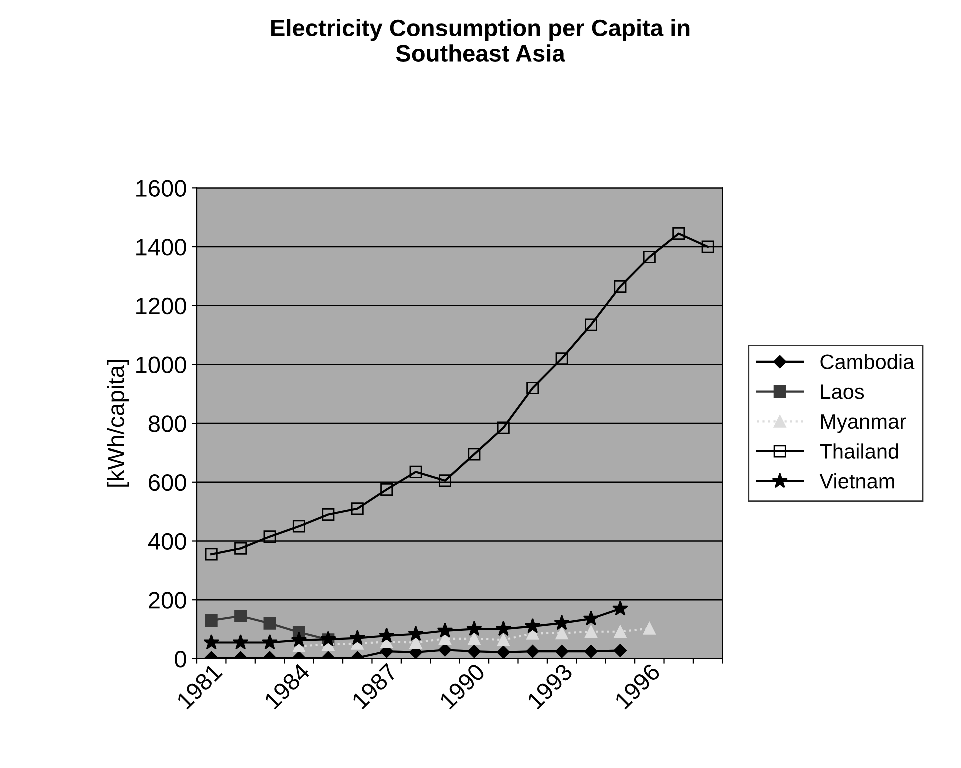  What do you see at coordinates (167, 541) in the screenshot?
I see `y-tick-label: 400` at bounding box center [167, 541].